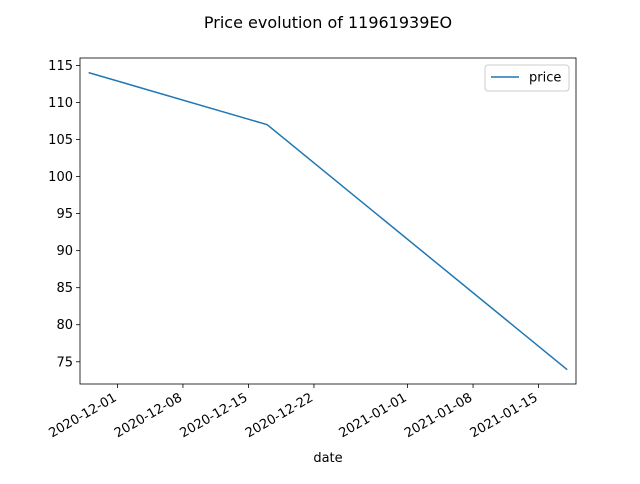 The image size is (640, 484). What do you see at coordinates (545, 78) in the screenshot?
I see `legend-label-price: price` at bounding box center [545, 78].